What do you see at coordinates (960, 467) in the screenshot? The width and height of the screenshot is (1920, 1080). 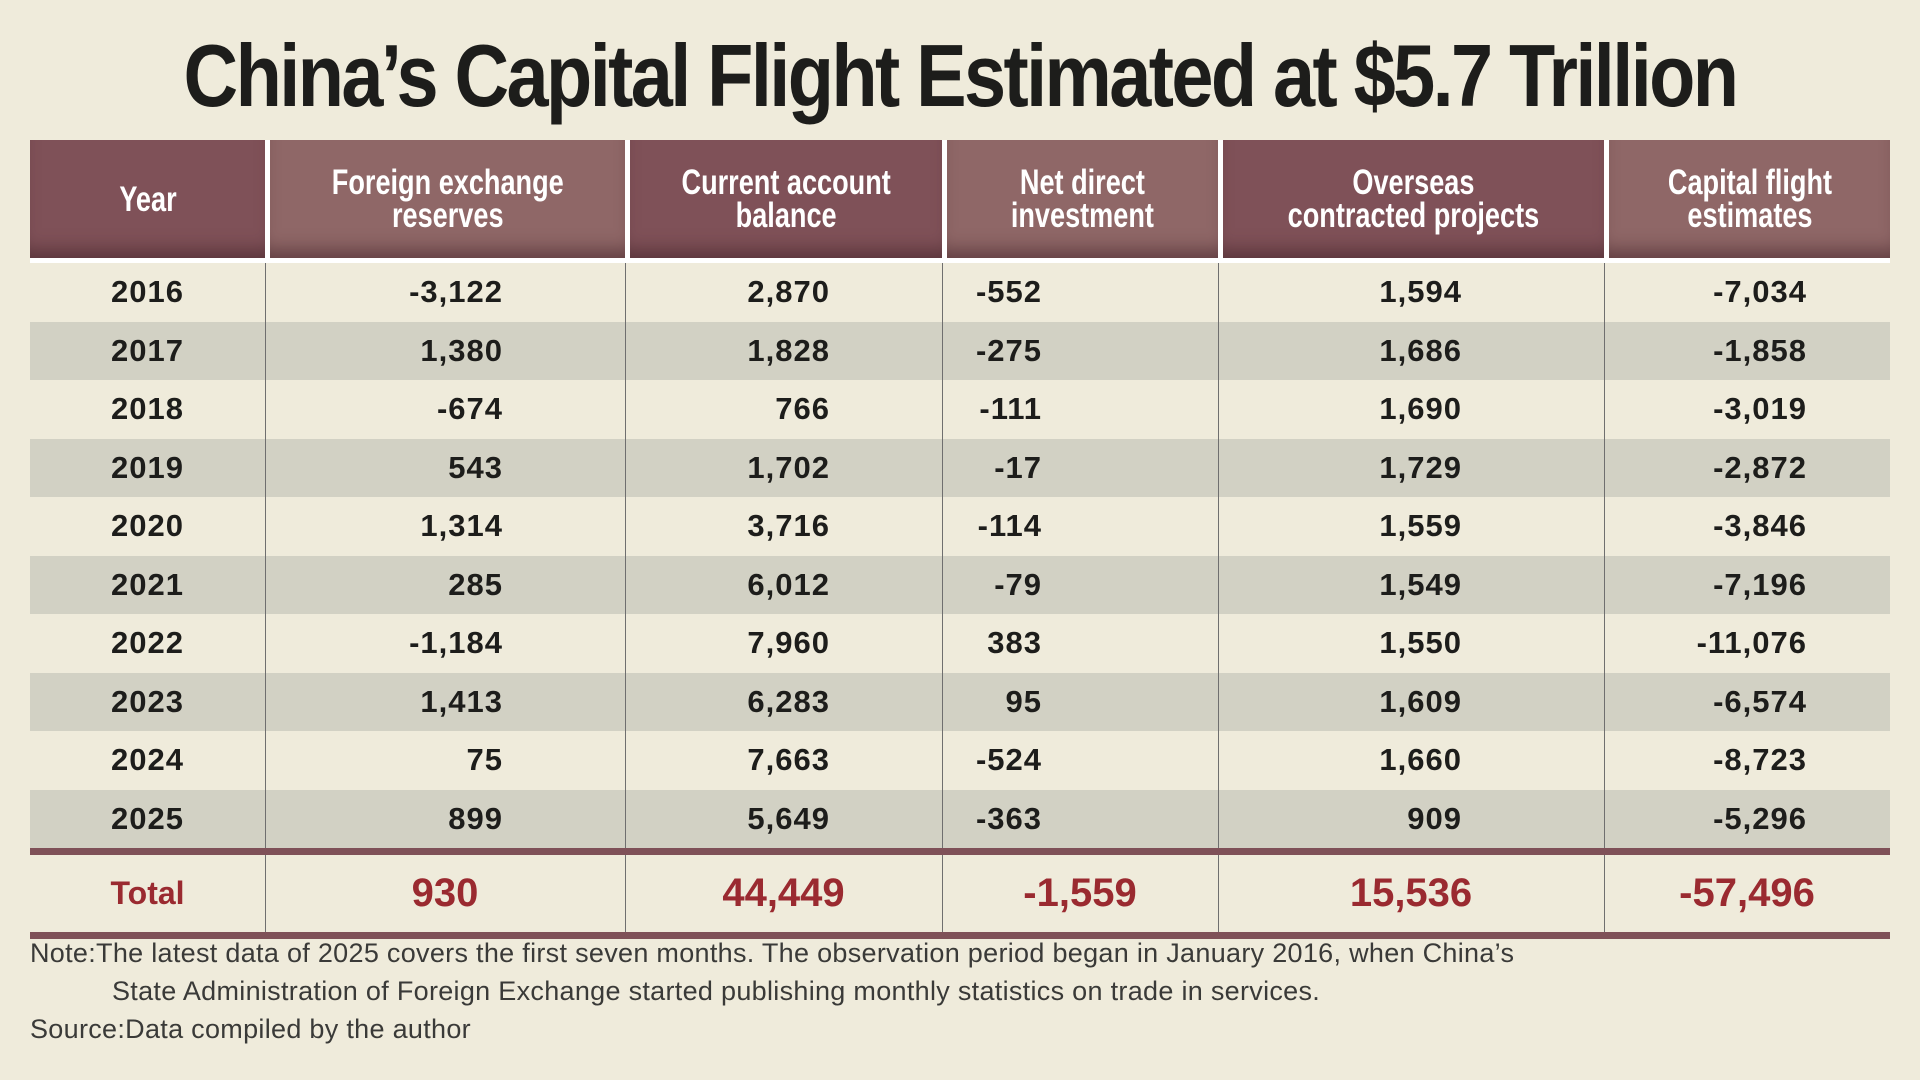 I see `table-row: 2019 543 1,702 -17 1,729 -2,872` at bounding box center [960, 467].